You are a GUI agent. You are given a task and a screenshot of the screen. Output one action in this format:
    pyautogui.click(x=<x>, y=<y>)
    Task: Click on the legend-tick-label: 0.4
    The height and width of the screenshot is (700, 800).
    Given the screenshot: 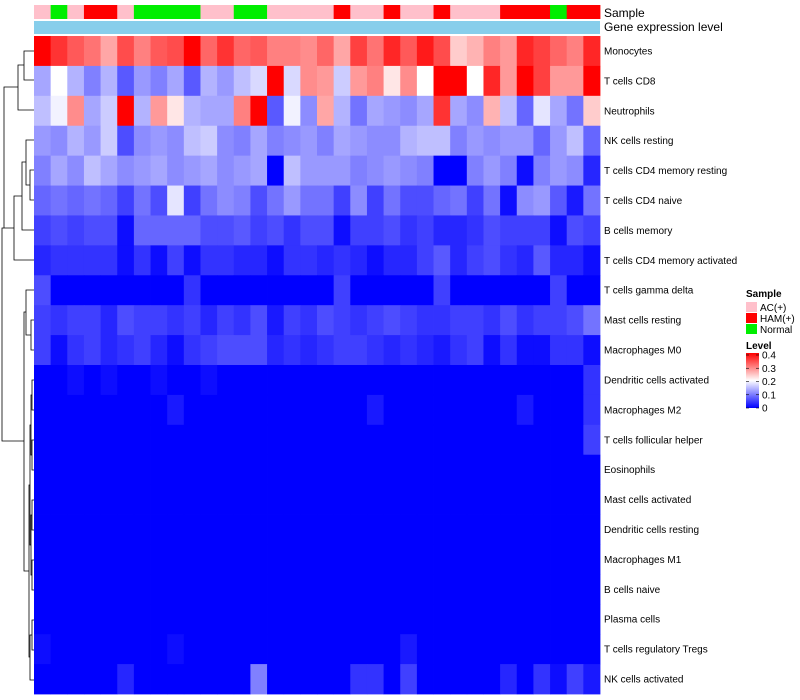 What is the action you would take?
    pyautogui.click(x=769, y=356)
    